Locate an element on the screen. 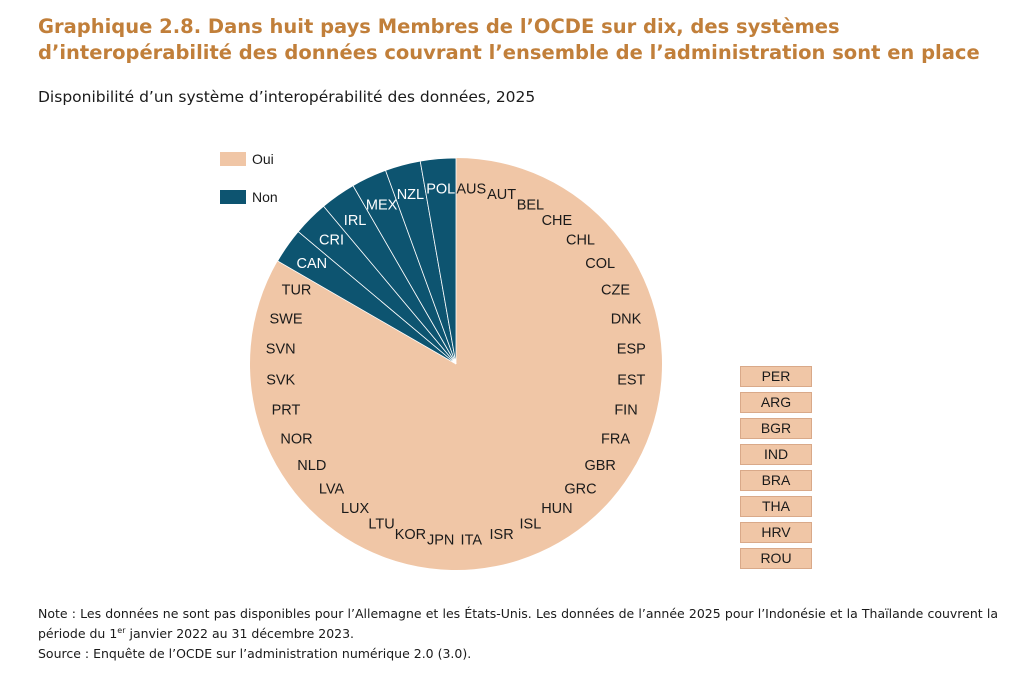 The width and height of the screenshot is (1024, 676). note-superscript: er is located at coordinates (121, 630).